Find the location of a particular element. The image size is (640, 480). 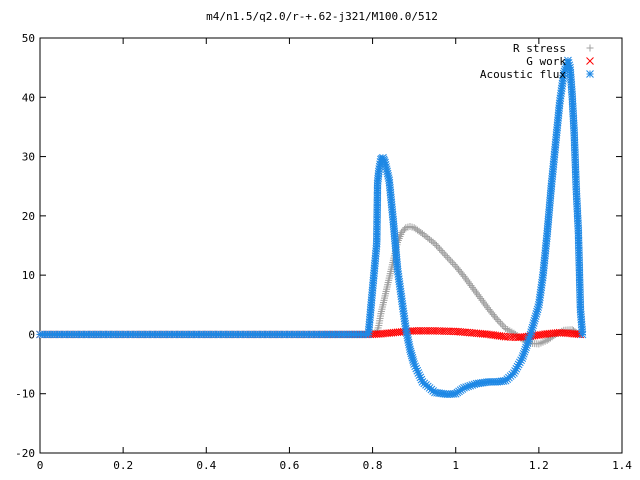

x-tick-label: 0 is located at coordinates (40, 465).